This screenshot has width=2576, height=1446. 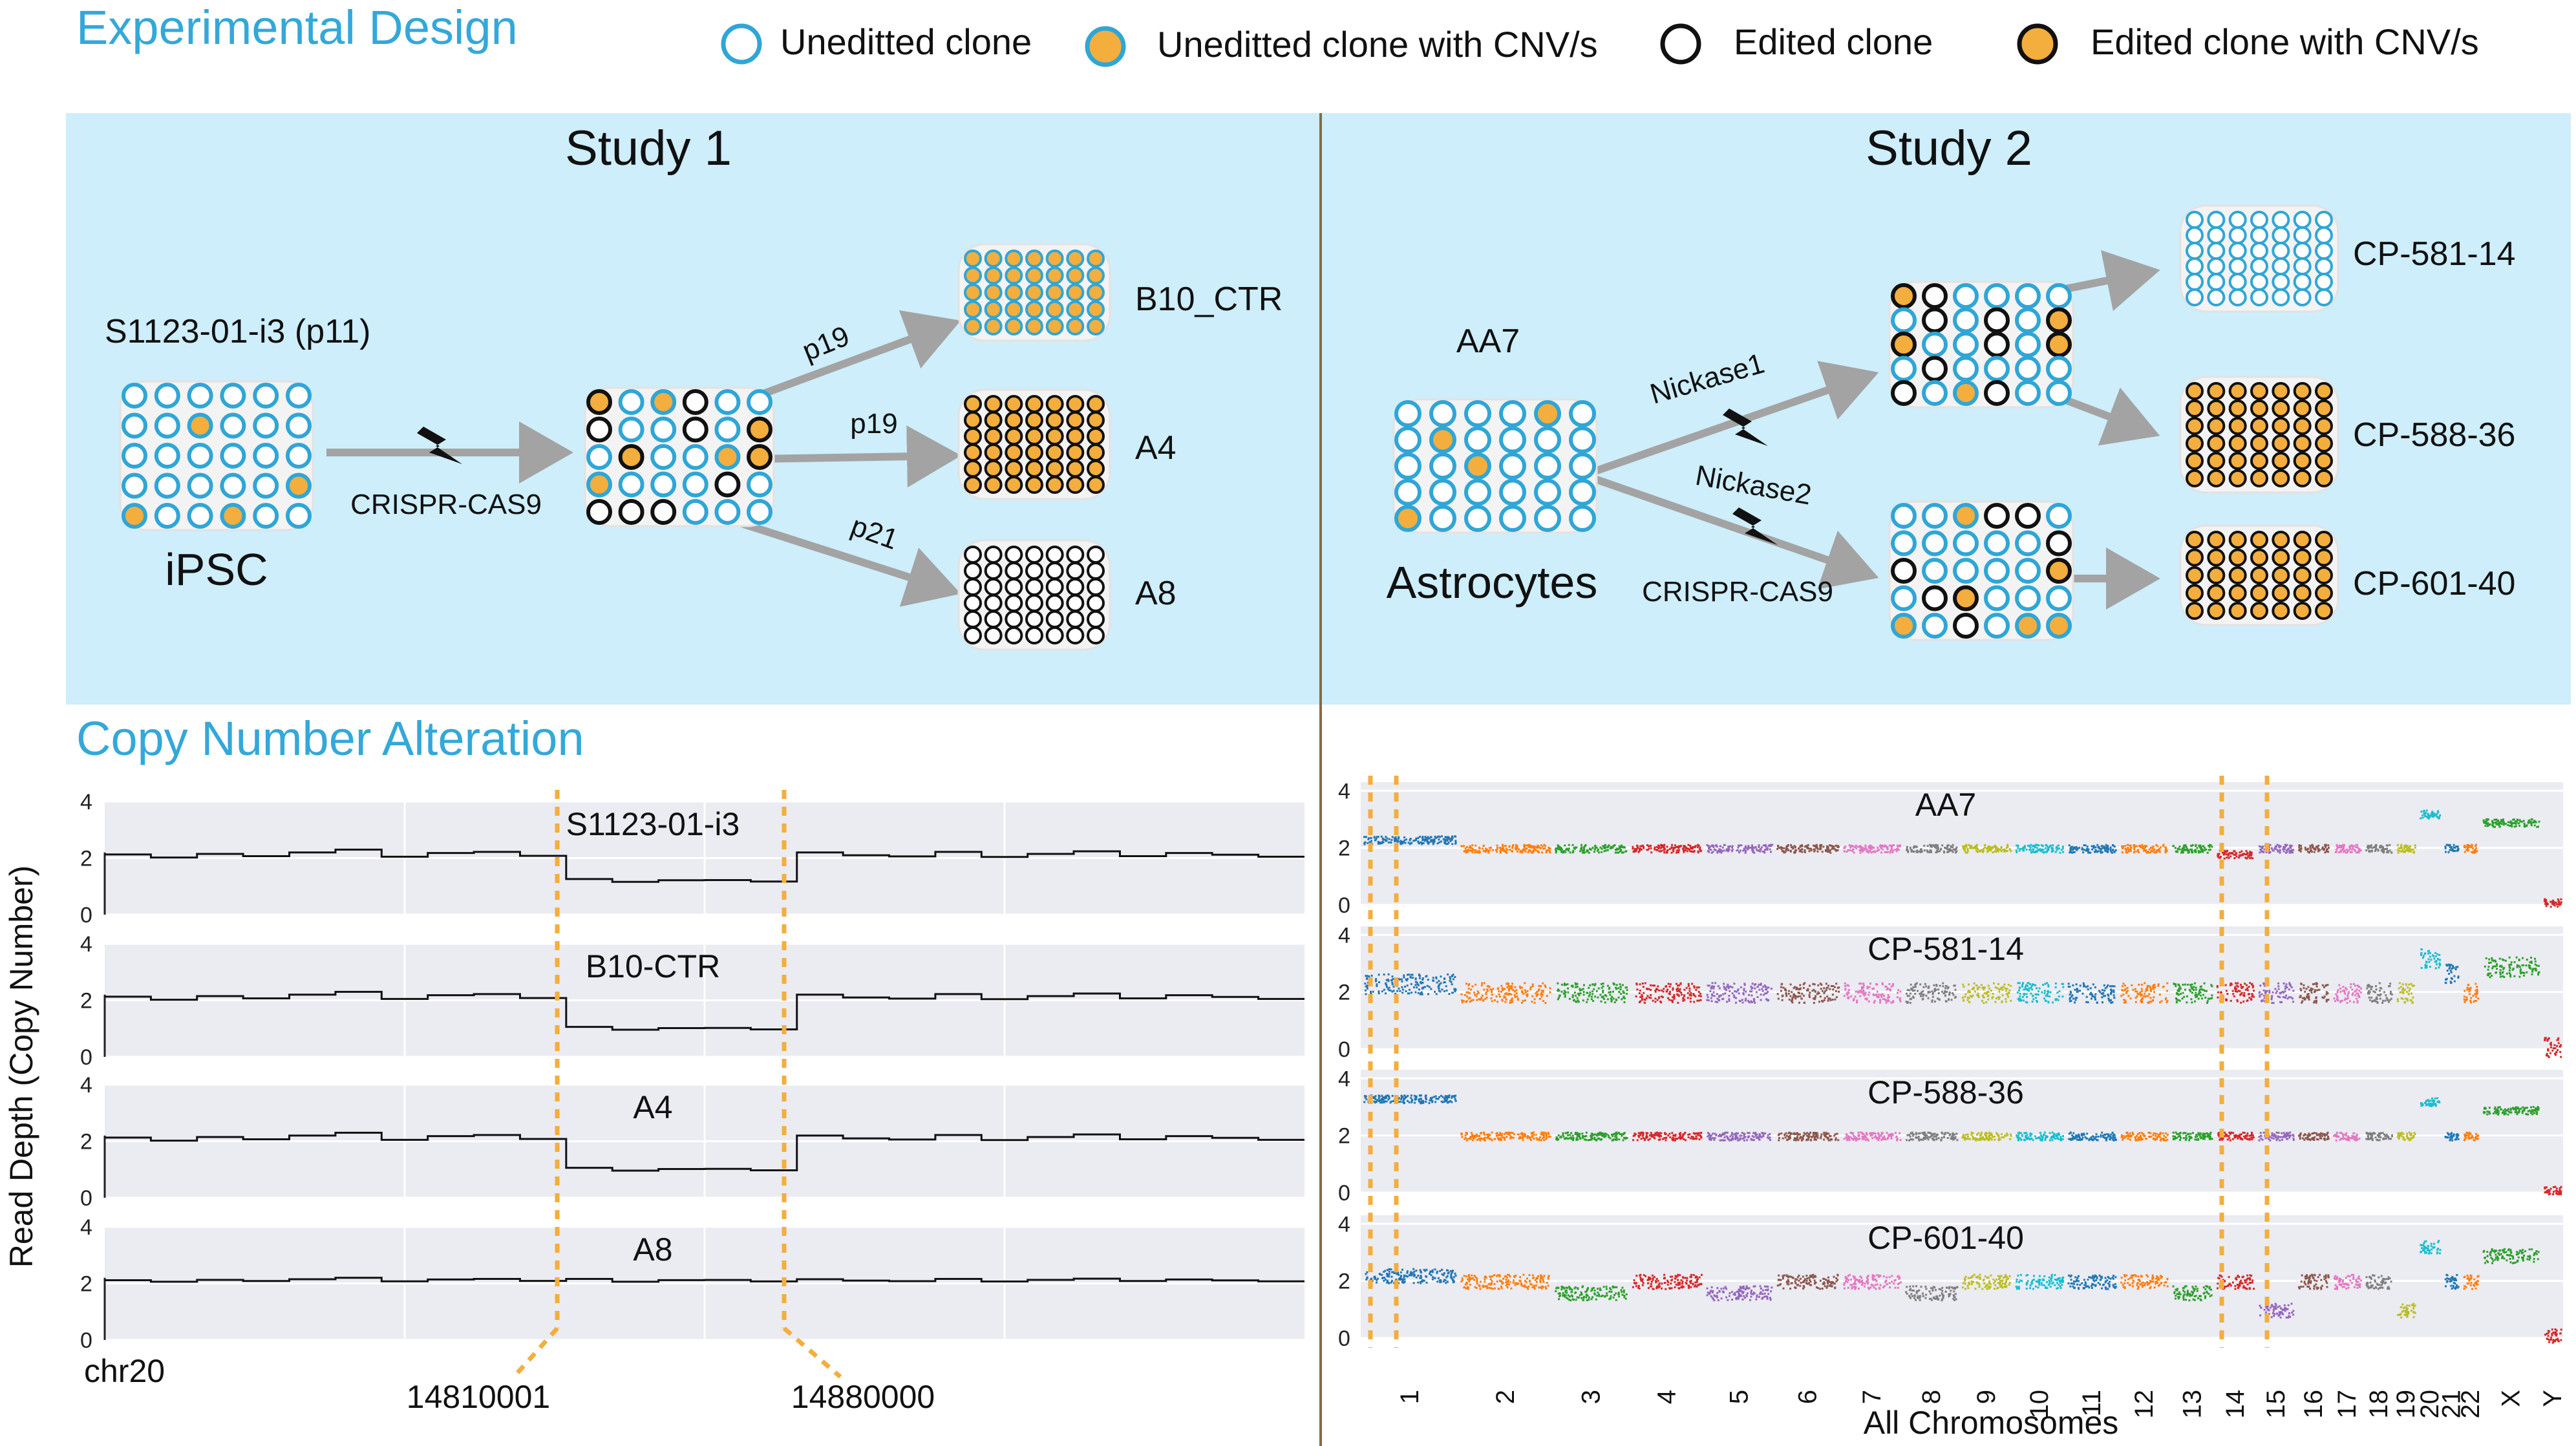 What do you see at coordinates (1981, 345) in the screenshot?
I see `colony-box` at bounding box center [1981, 345].